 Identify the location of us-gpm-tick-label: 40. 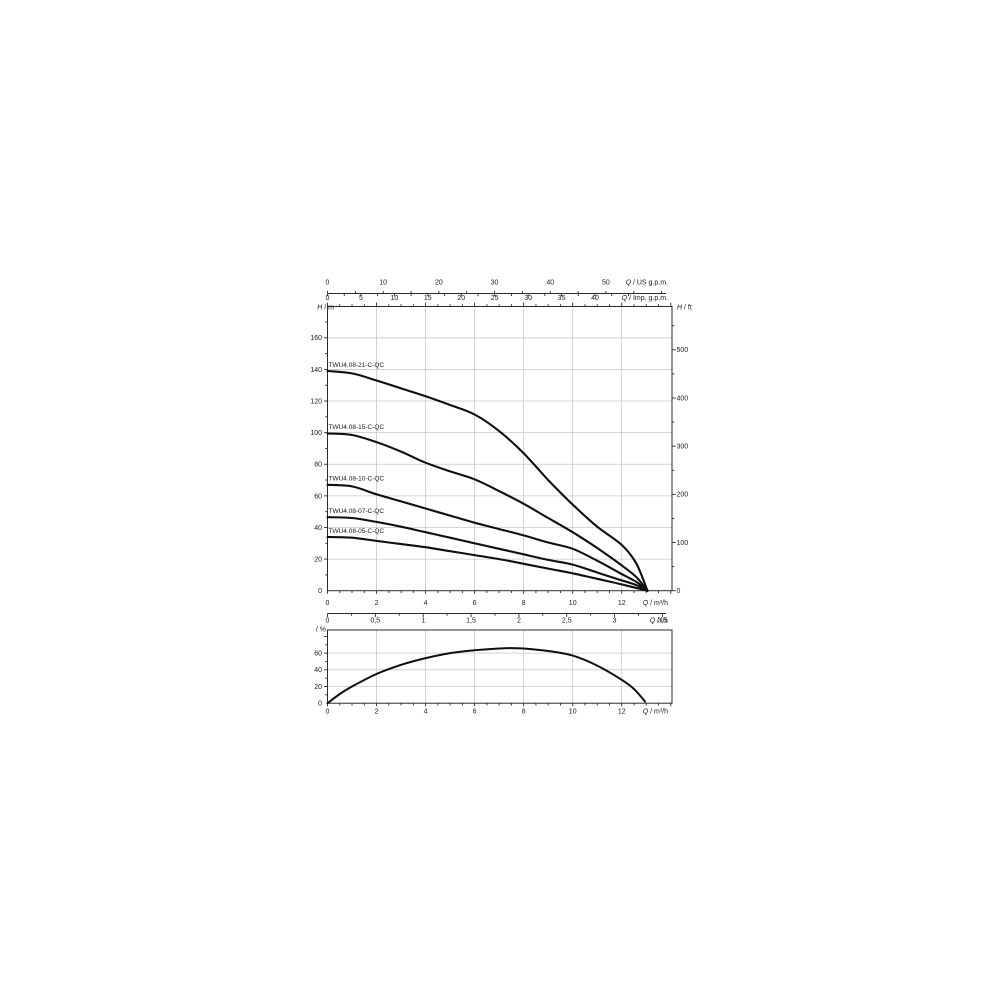
(550, 283).